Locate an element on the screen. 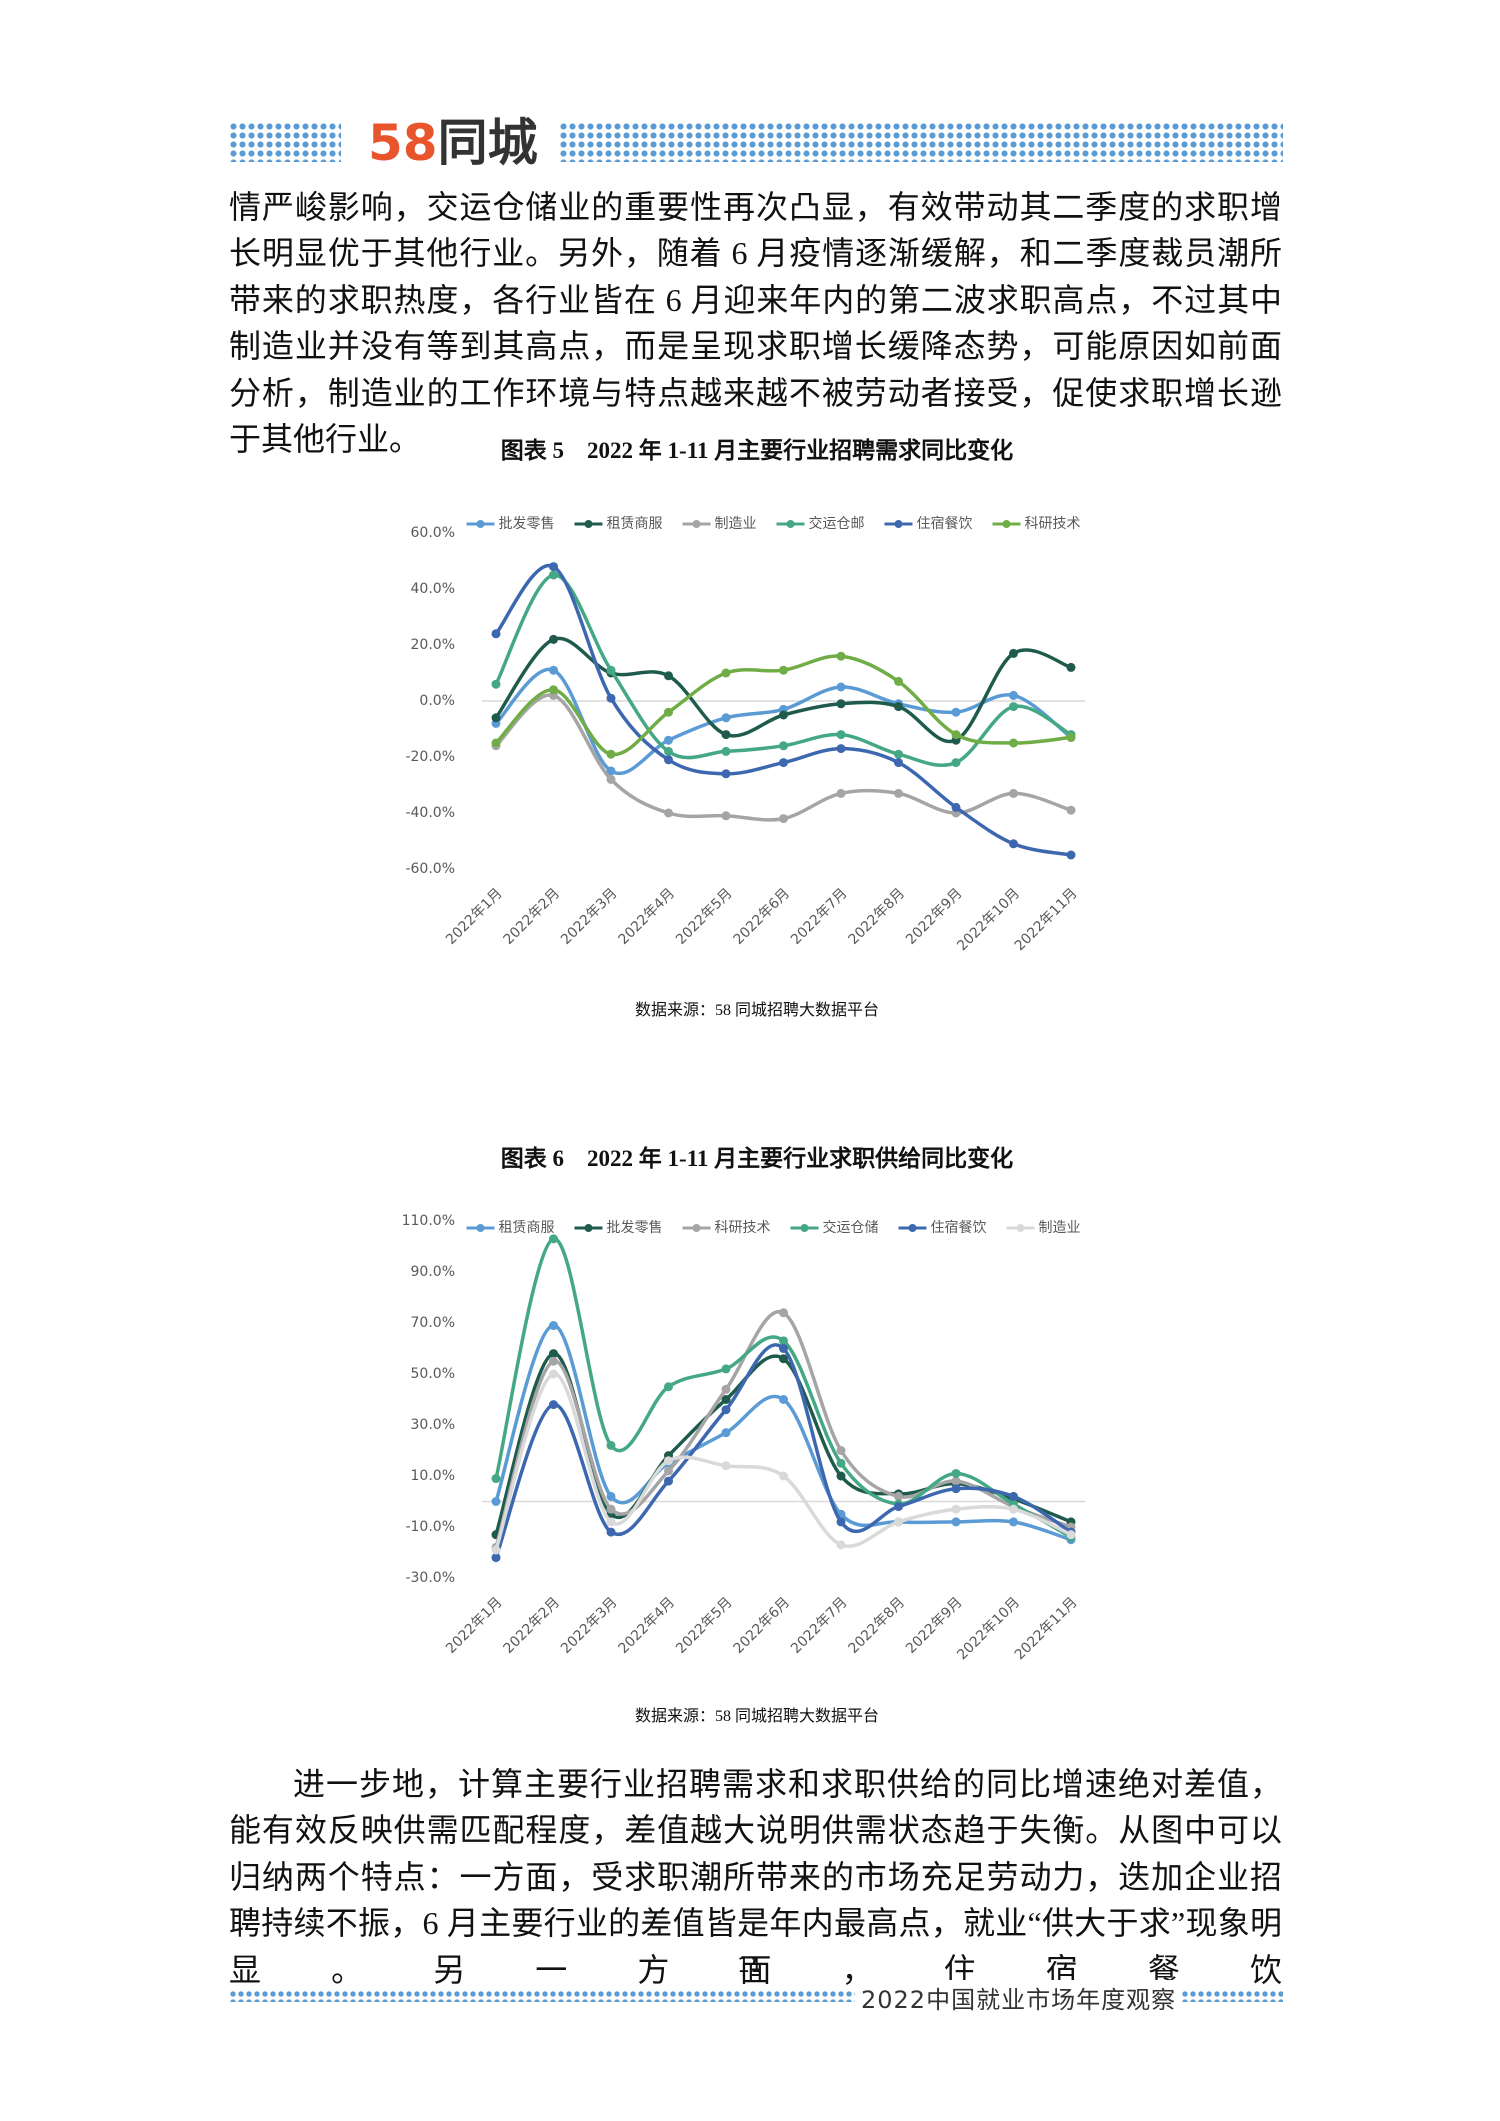 This screenshot has width=1500, height=2121. figure-source: 数据来源：58 同城招聘大数据平台 is located at coordinates (756, 1010).